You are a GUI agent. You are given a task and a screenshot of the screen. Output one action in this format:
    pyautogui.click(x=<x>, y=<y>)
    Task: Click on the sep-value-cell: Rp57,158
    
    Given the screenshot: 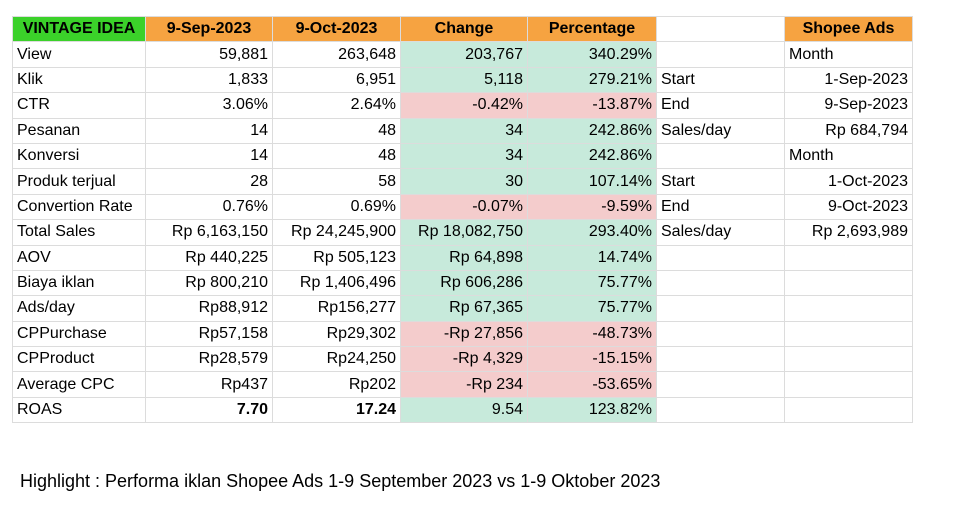 What is the action you would take?
    pyautogui.click(x=209, y=334)
    